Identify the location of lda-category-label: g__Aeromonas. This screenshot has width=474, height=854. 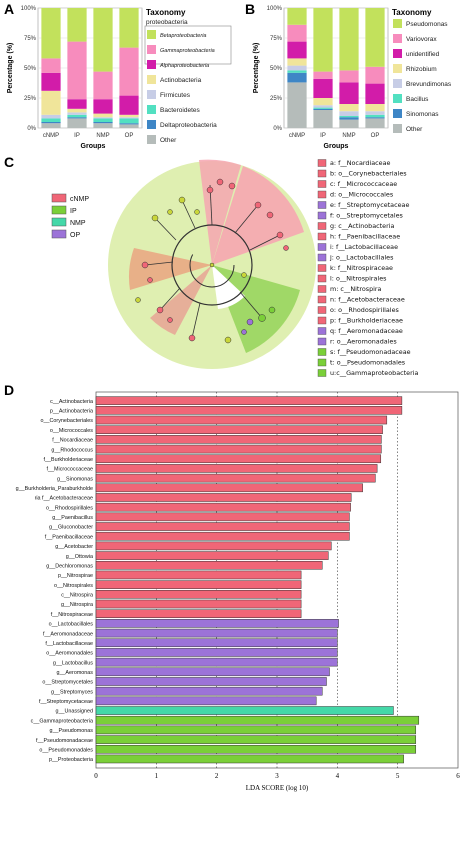
(74, 673).